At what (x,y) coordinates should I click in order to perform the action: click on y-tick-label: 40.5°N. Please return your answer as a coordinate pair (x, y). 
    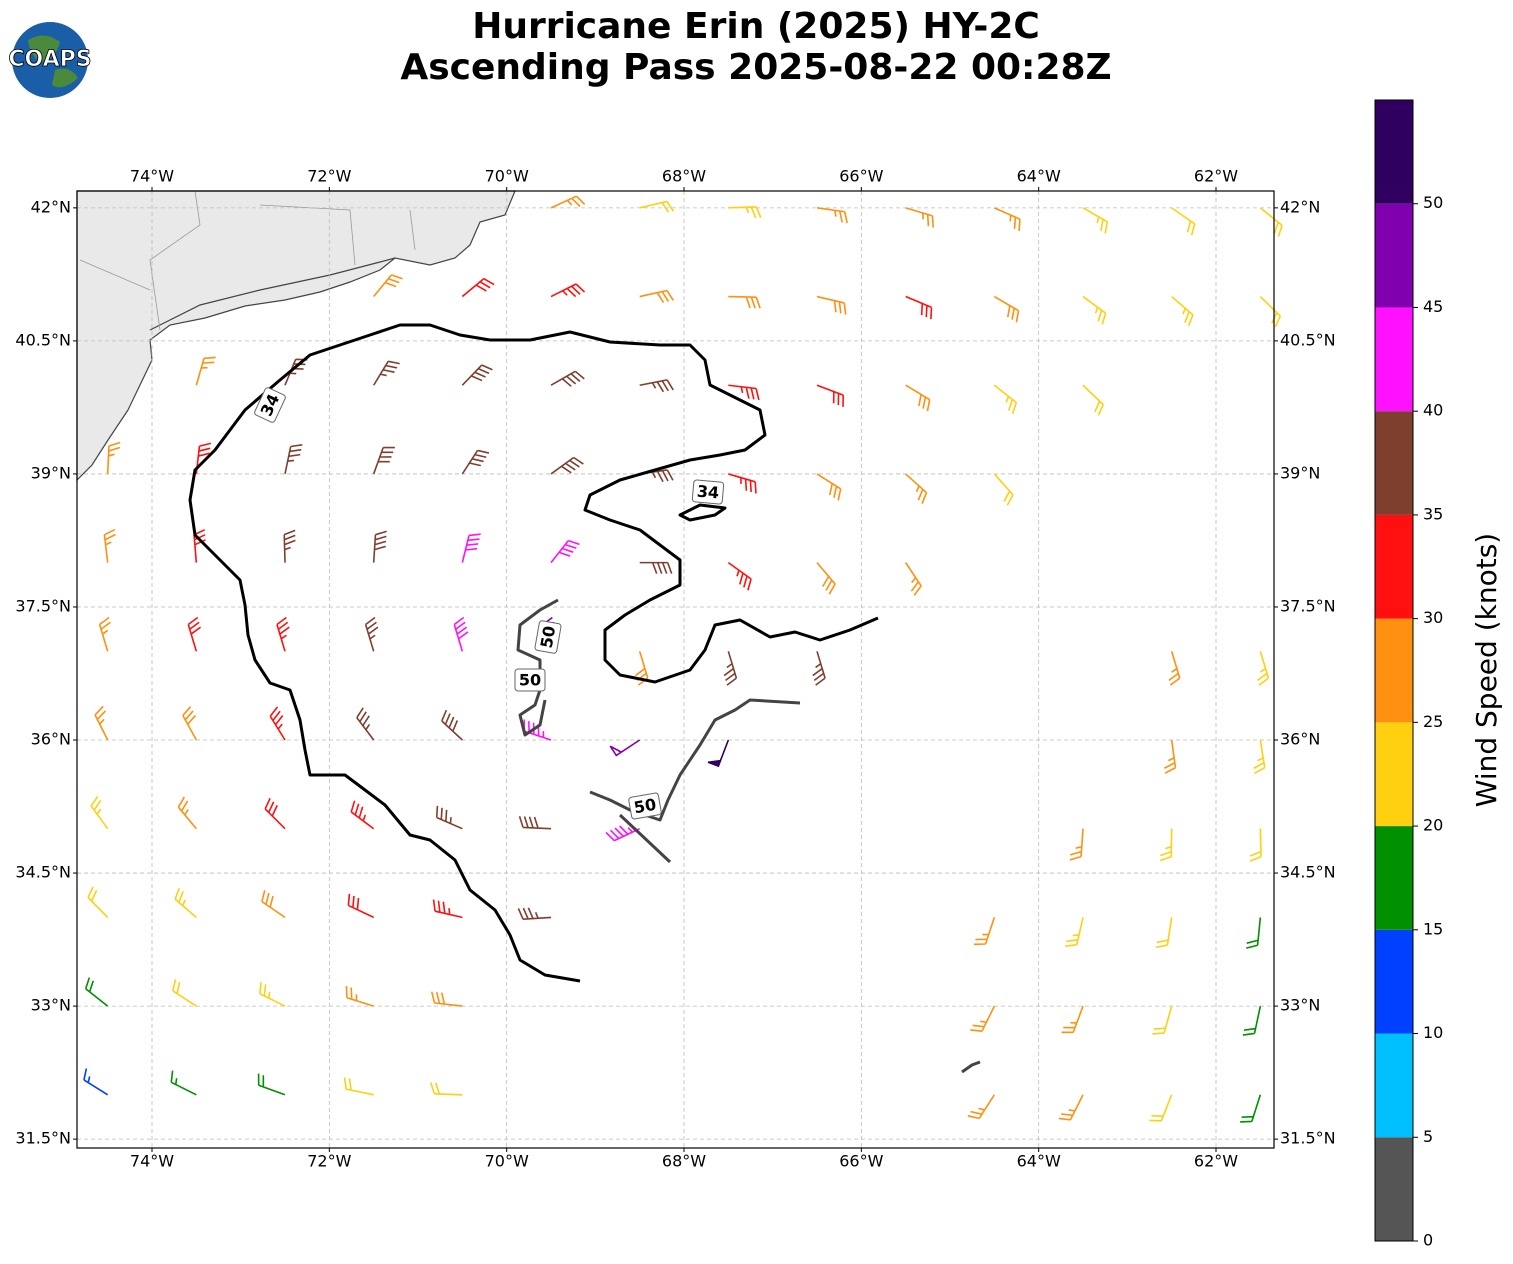
    Looking at the image, I should click on (1308, 339).